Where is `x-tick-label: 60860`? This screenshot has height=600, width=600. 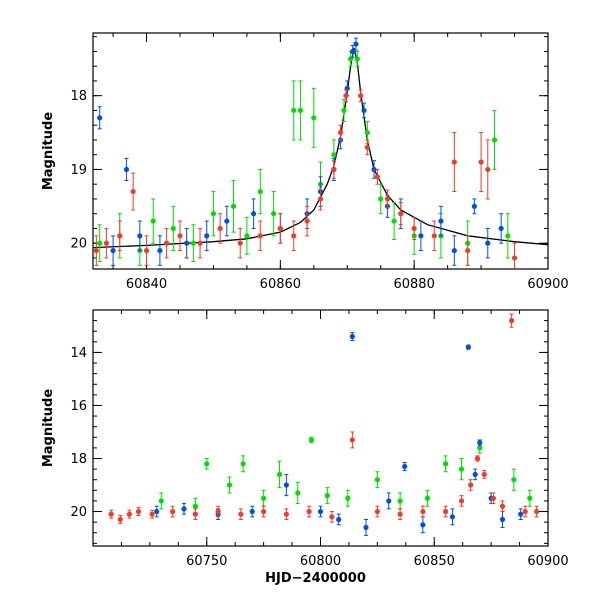 x-tick-label: 60860 is located at coordinates (280, 284).